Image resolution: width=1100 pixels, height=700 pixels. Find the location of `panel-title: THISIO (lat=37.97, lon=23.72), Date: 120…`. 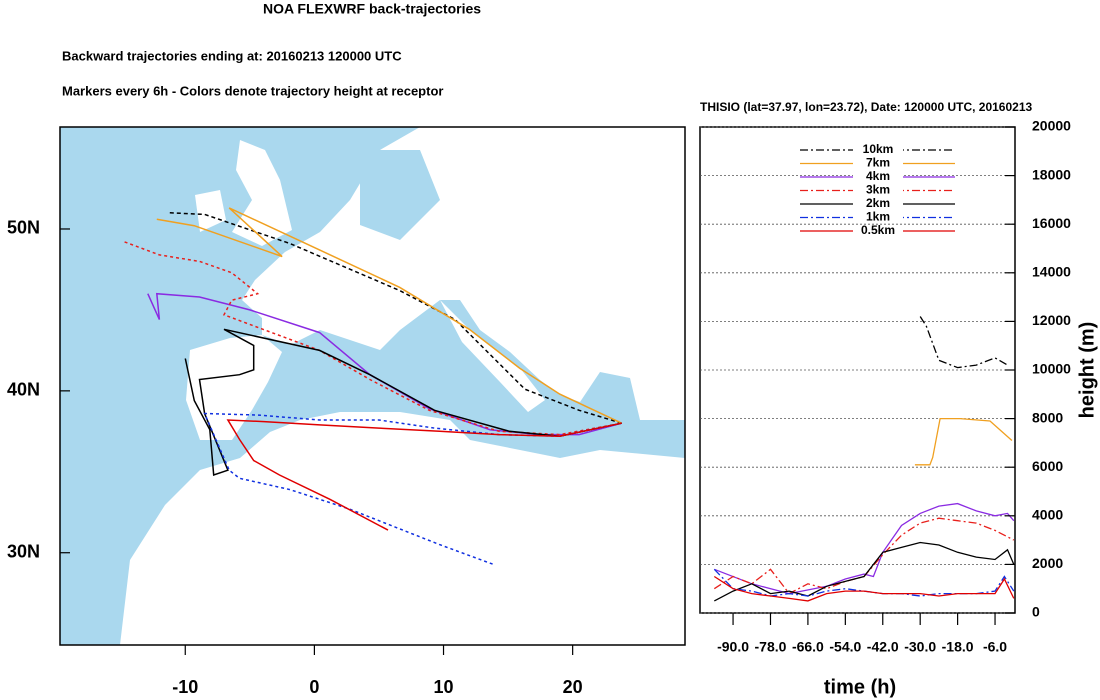

panel-title: THISIO (lat=37.97, lon=23.72), Date: 120… is located at coordinates (866, 107).